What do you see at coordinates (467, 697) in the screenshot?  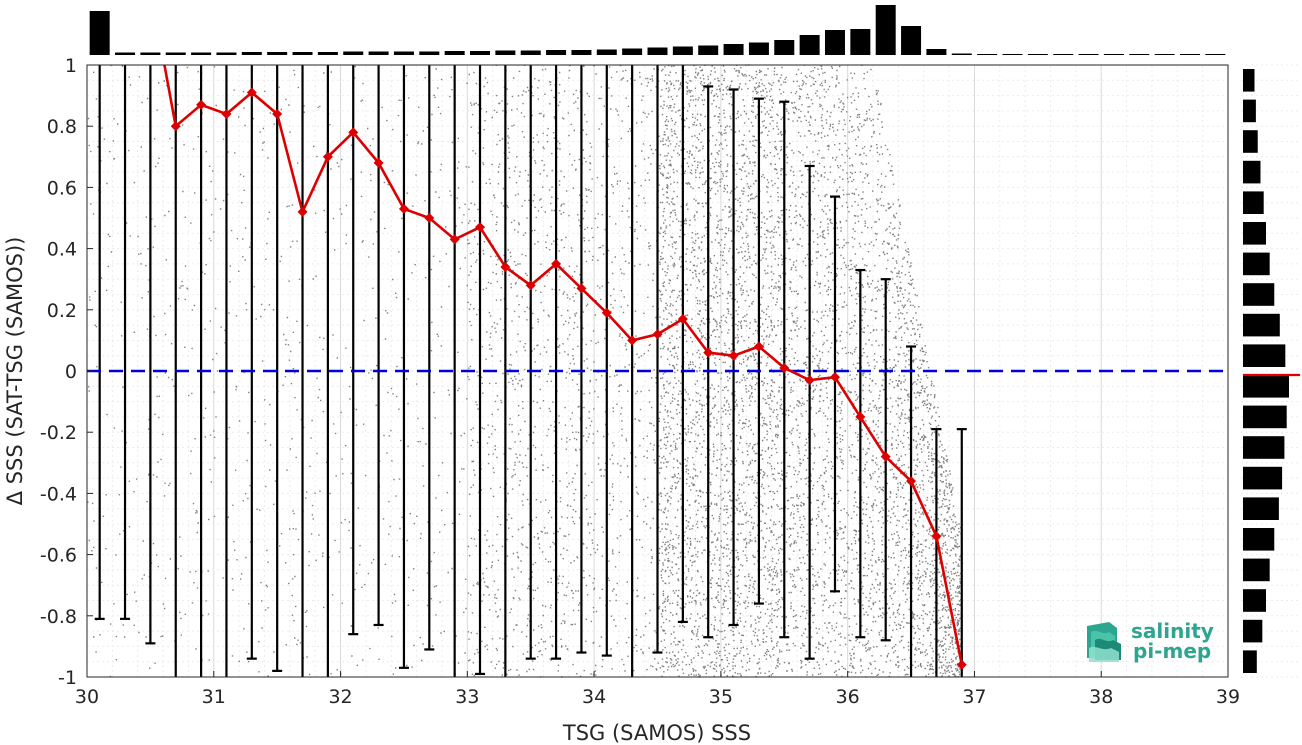 I see `x-tick-label: 33` at bounding box center [467, 697].